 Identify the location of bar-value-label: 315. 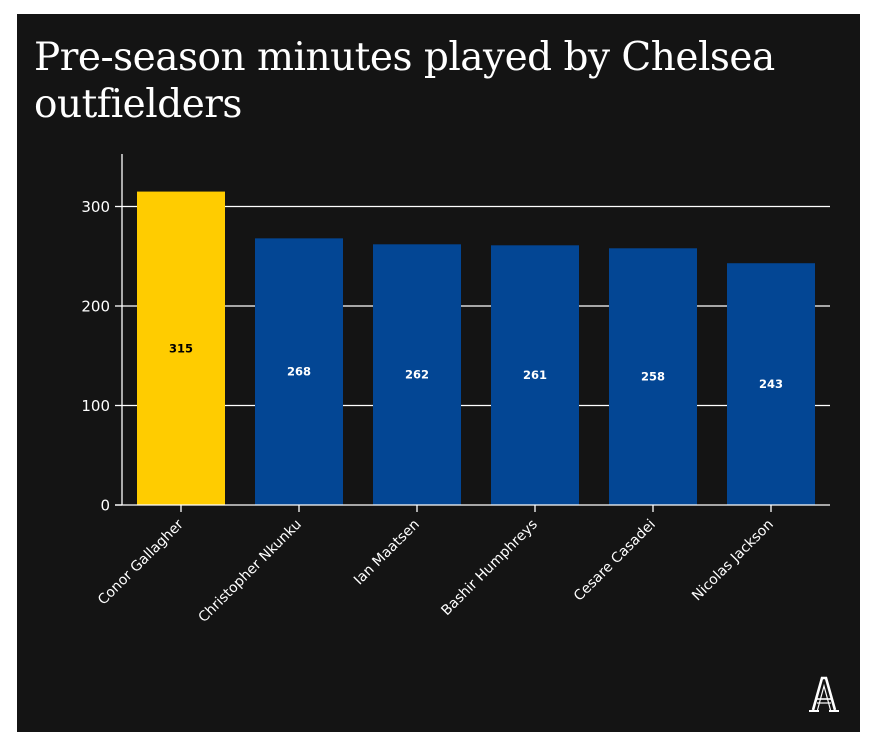
(181, 348).